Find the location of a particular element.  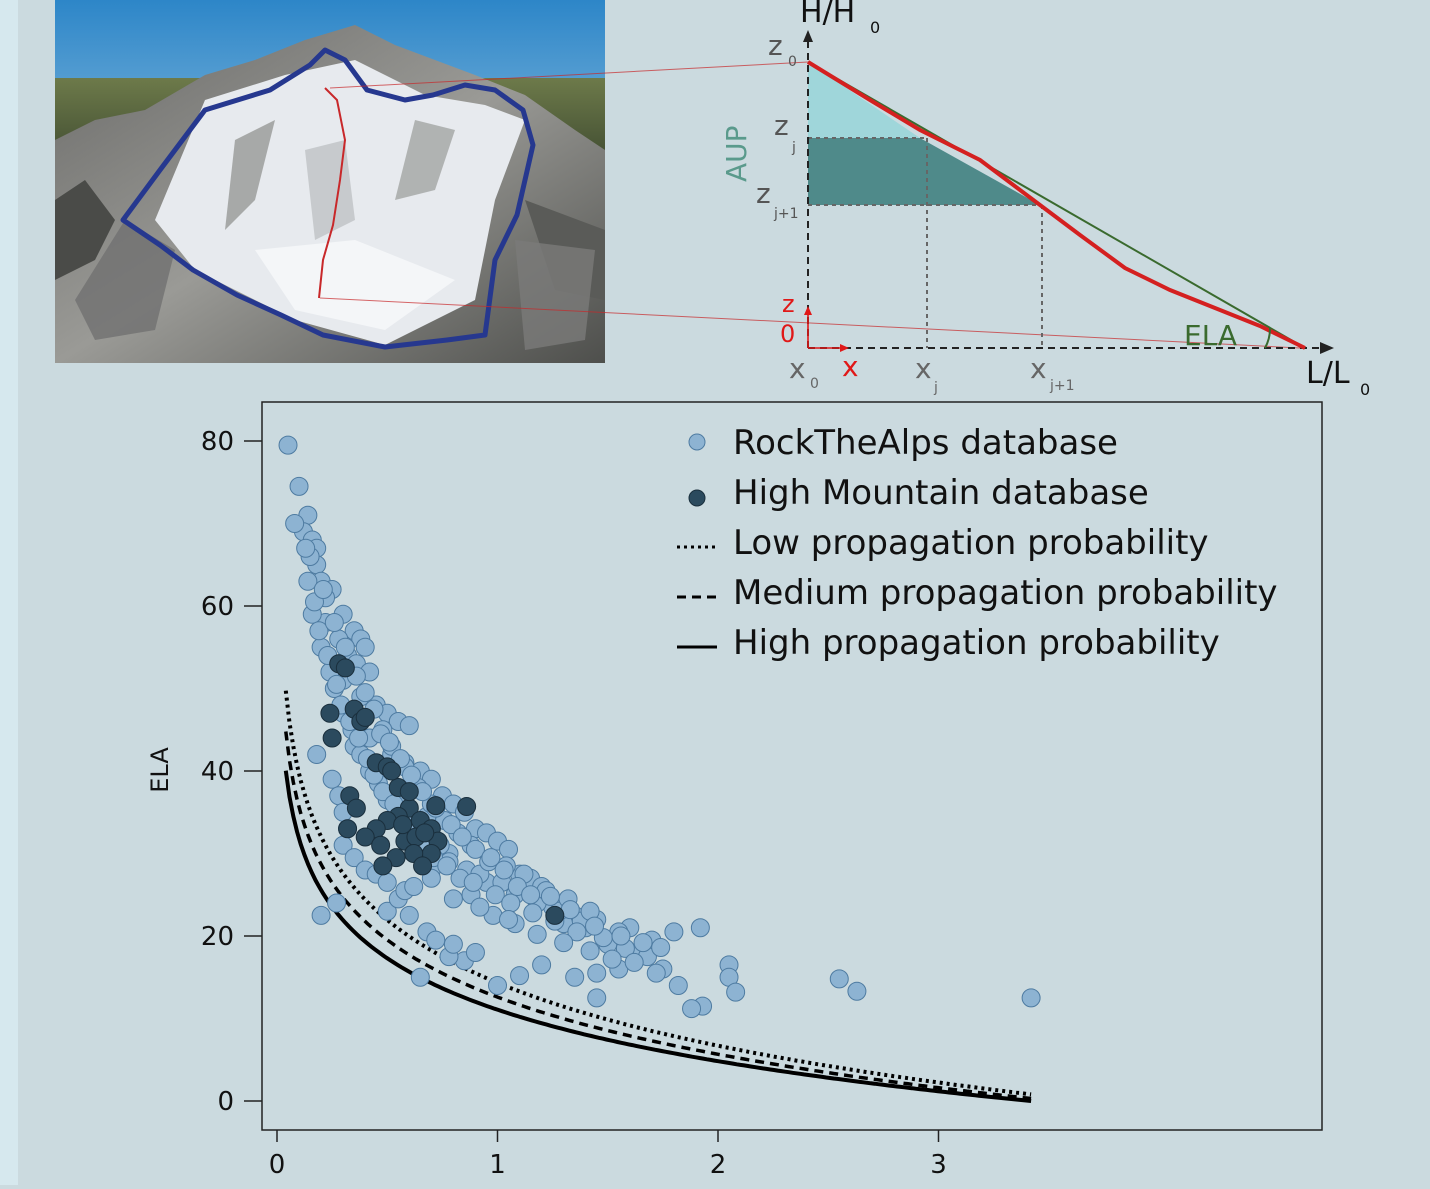

legend-label: Medium propagation probability is located at coordinates (1005, 593).